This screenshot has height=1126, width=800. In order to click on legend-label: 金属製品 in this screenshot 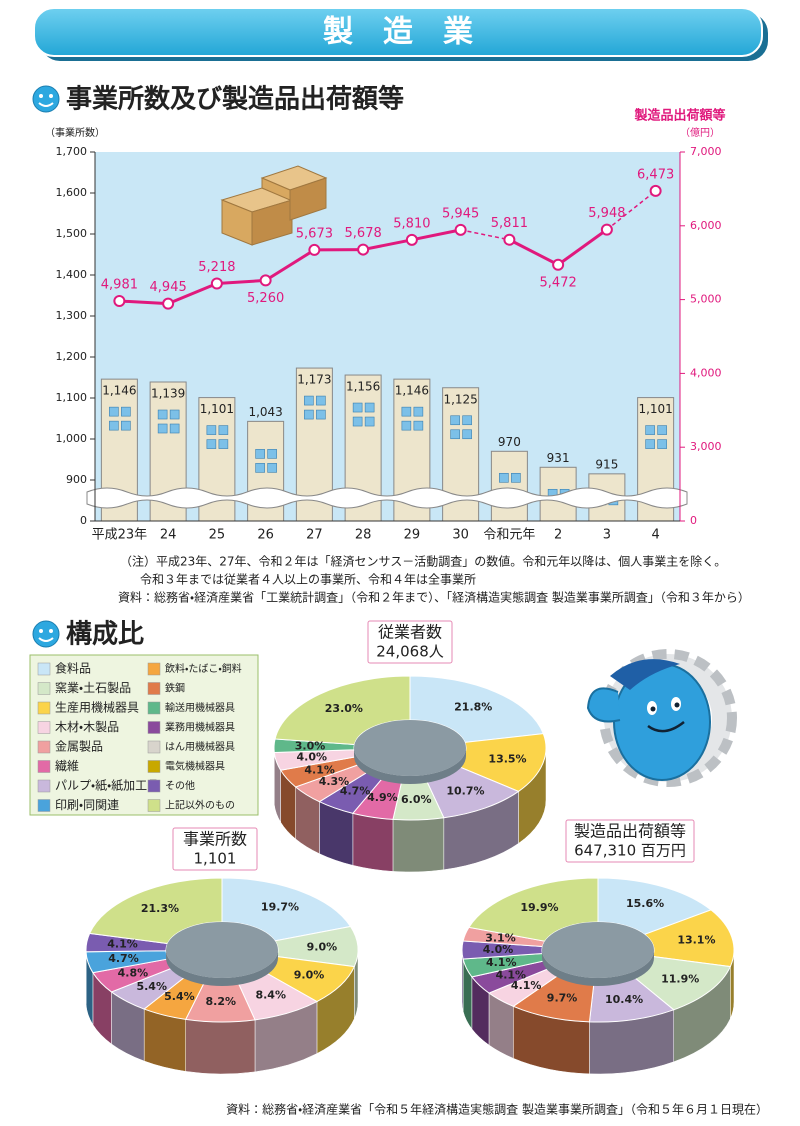, I will do `click(79, 747)`.